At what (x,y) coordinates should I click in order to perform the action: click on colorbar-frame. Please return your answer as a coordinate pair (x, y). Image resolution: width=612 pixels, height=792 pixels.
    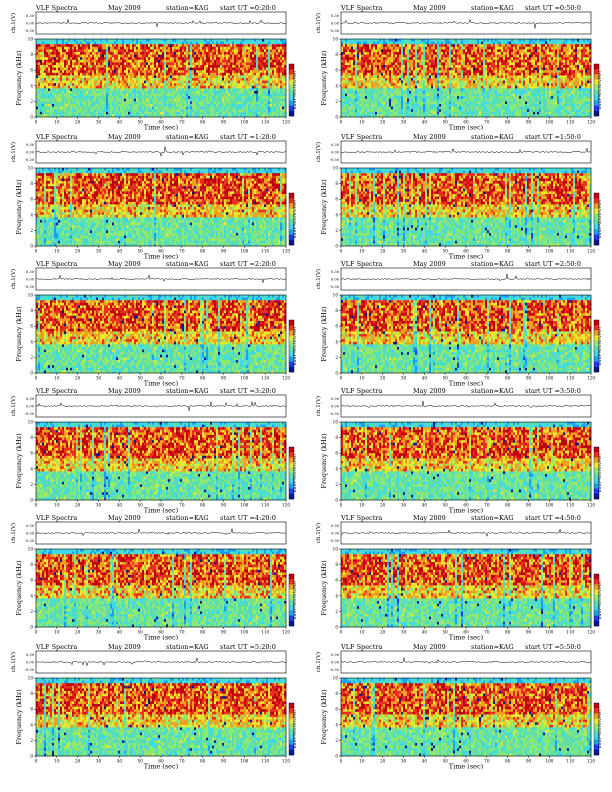
    Looking at the image, I should click on (291, 90).